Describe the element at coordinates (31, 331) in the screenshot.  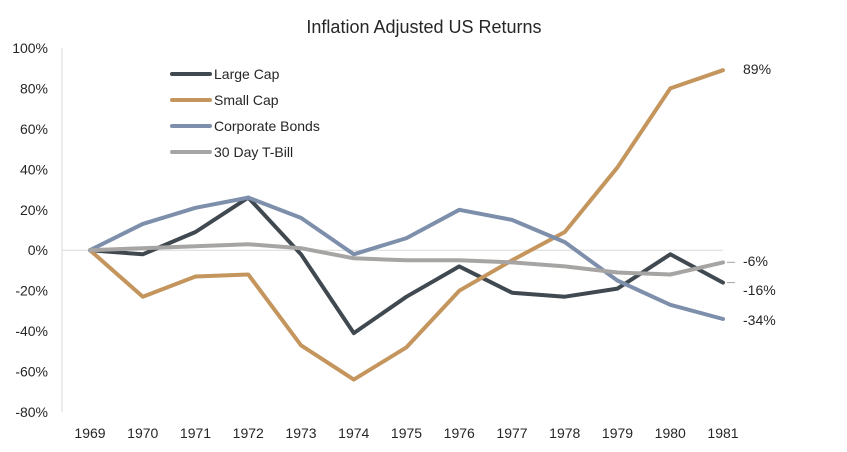
I see `y-tick-label: -40%` at that location.